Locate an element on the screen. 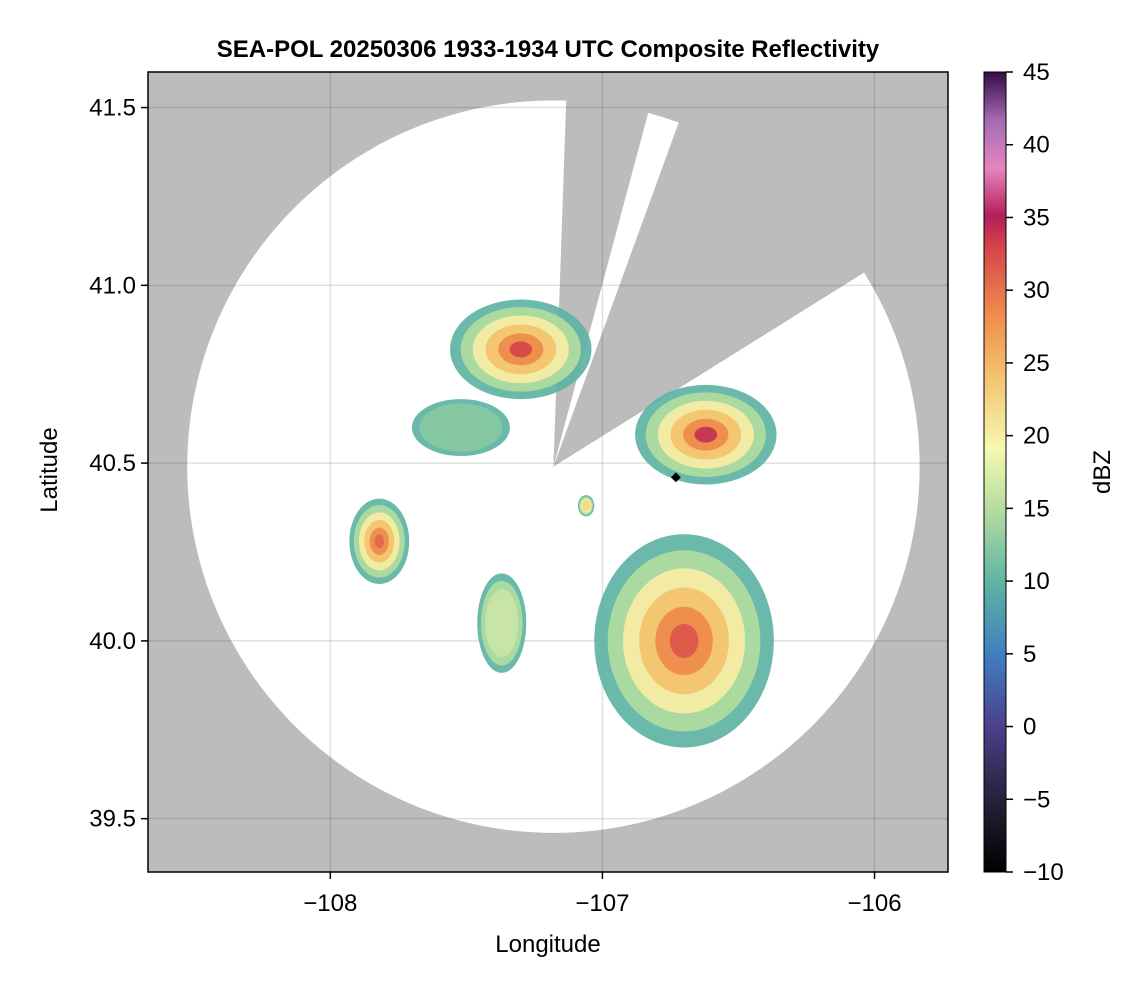 The width and height of the screenshot is (1146, 990). echo-cell-north-cell is located at coordinates (521, 349).